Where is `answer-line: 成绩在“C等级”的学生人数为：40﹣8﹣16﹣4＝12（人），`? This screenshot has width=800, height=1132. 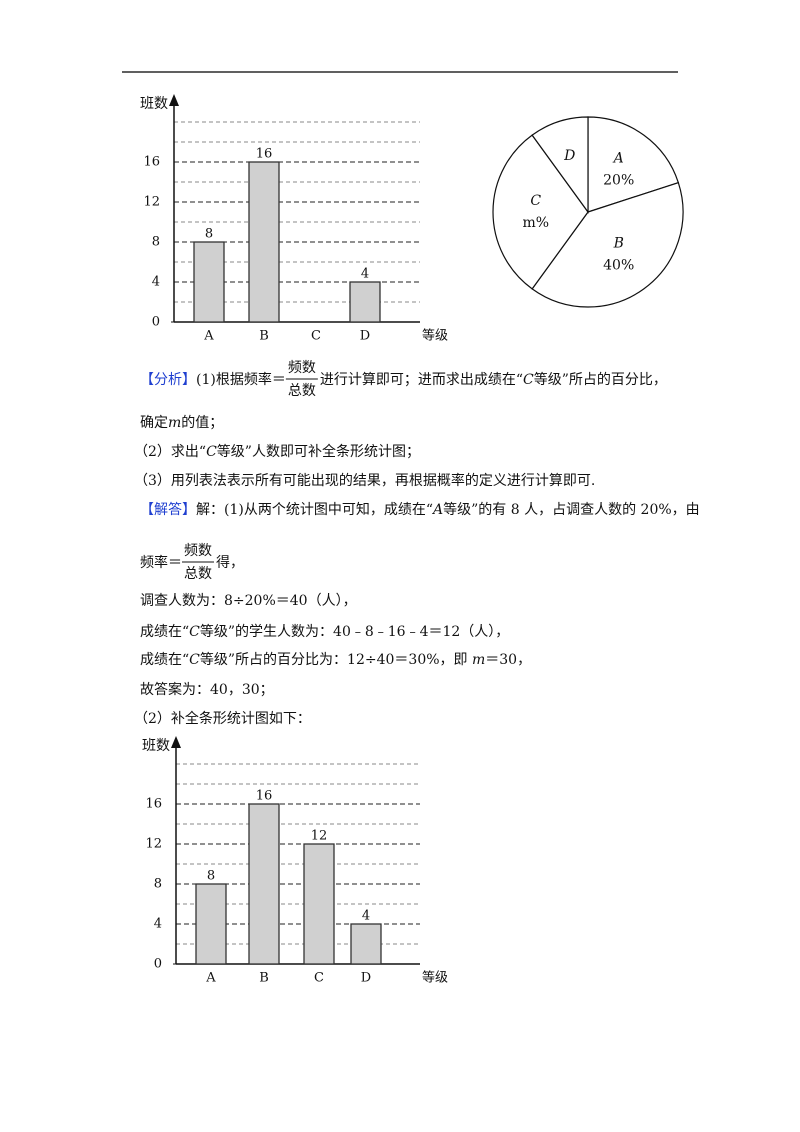 answer-line: 成绩在“C等级”的学生人数为：40﹣8﹣16﹣4＝12（人）， is located at coordinates (324, 631).